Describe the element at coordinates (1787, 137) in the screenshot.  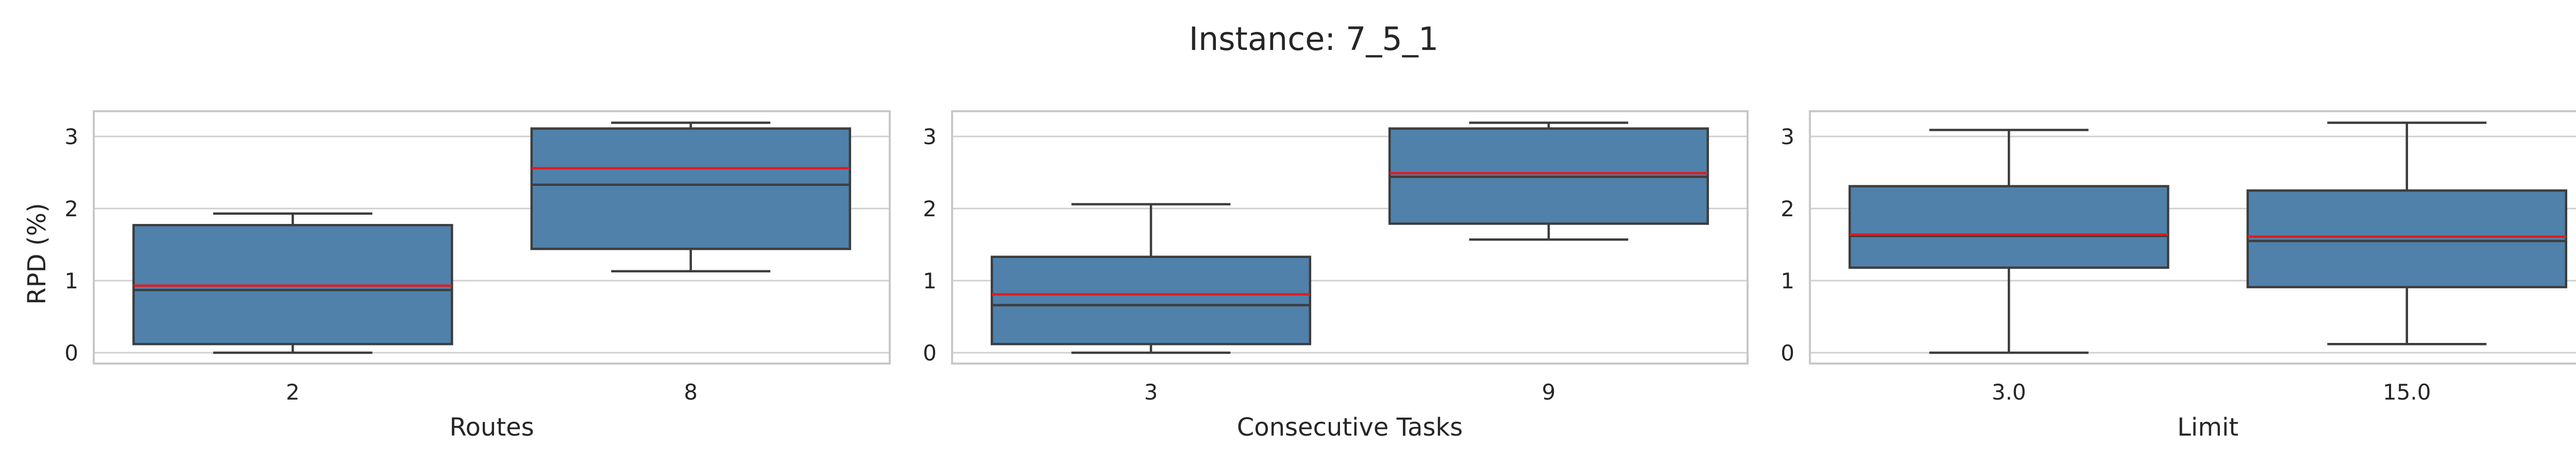
I see `panel-3-ytick-label: 3` at that location.